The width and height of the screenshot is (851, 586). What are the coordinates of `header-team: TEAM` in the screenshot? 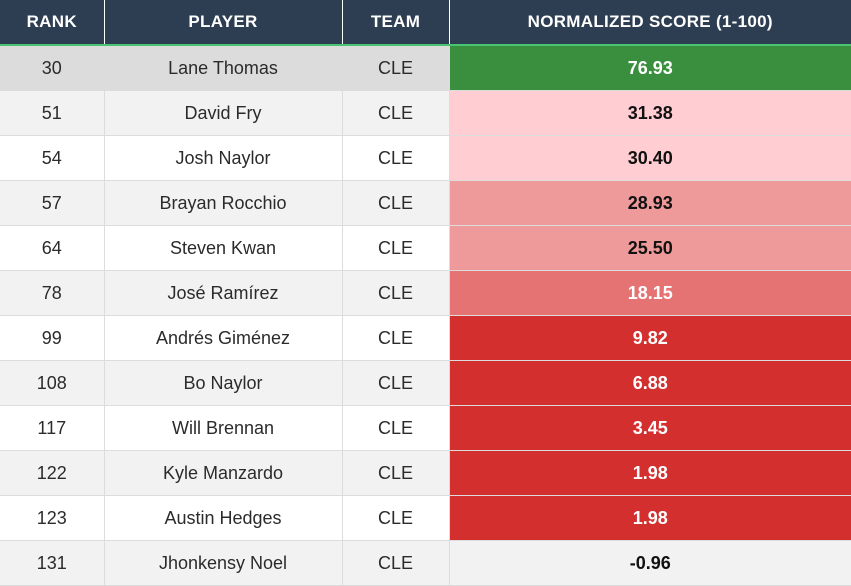 It's located at (396, 23).